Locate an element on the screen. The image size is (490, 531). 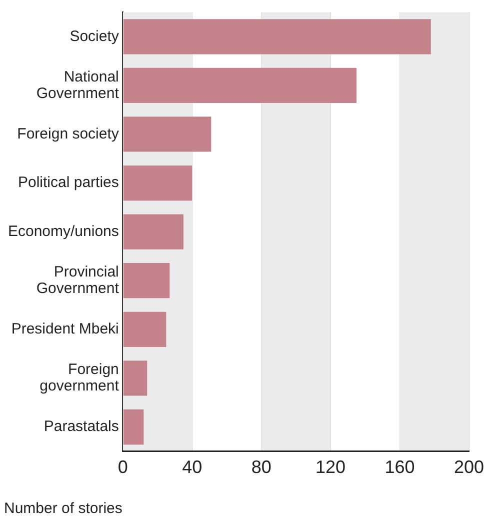
x-tick-label: 80 is located at coordinates (261, 467).